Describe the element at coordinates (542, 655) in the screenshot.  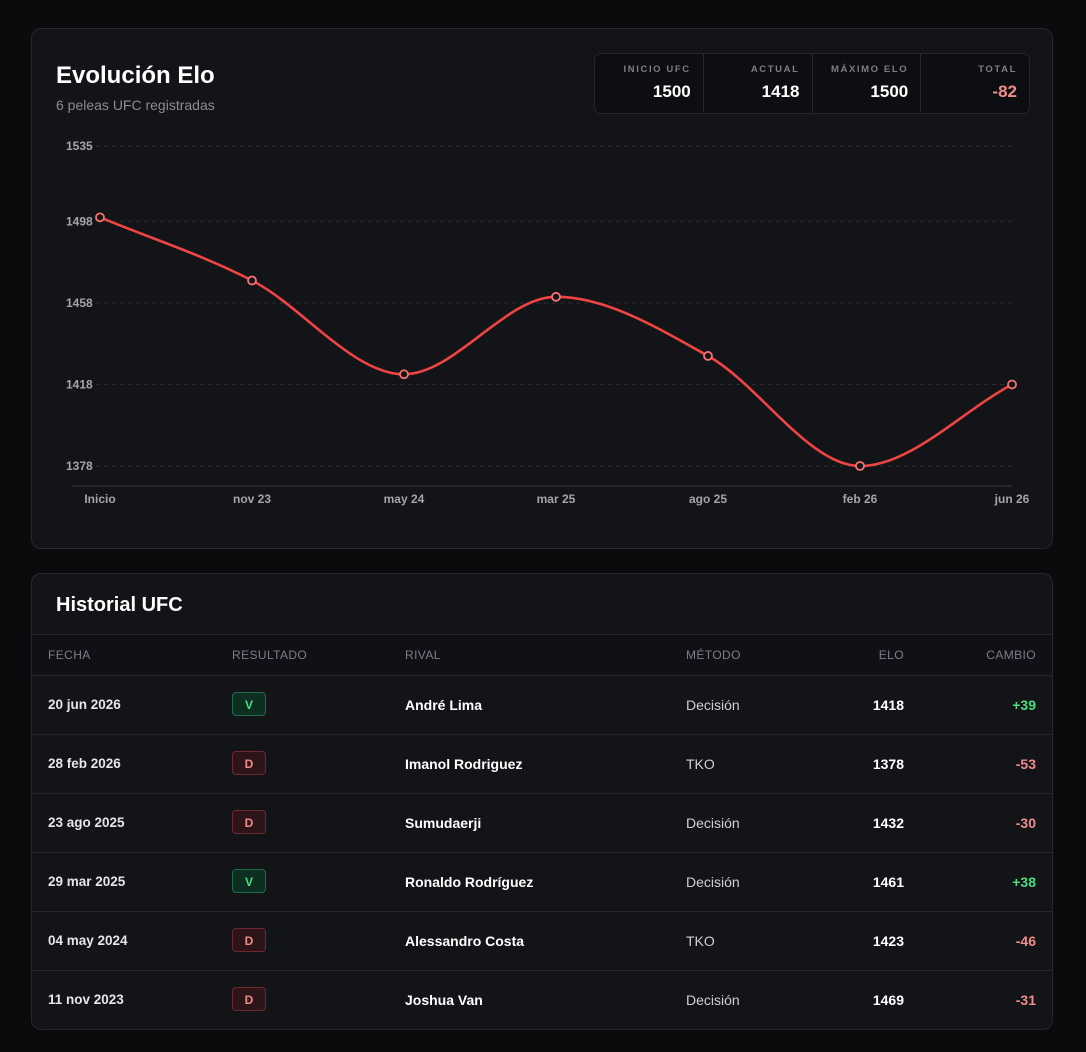
I see `table-header: FECHA RESULTADO RIVAL MÉTODO ELO CAMBIO` at that location.